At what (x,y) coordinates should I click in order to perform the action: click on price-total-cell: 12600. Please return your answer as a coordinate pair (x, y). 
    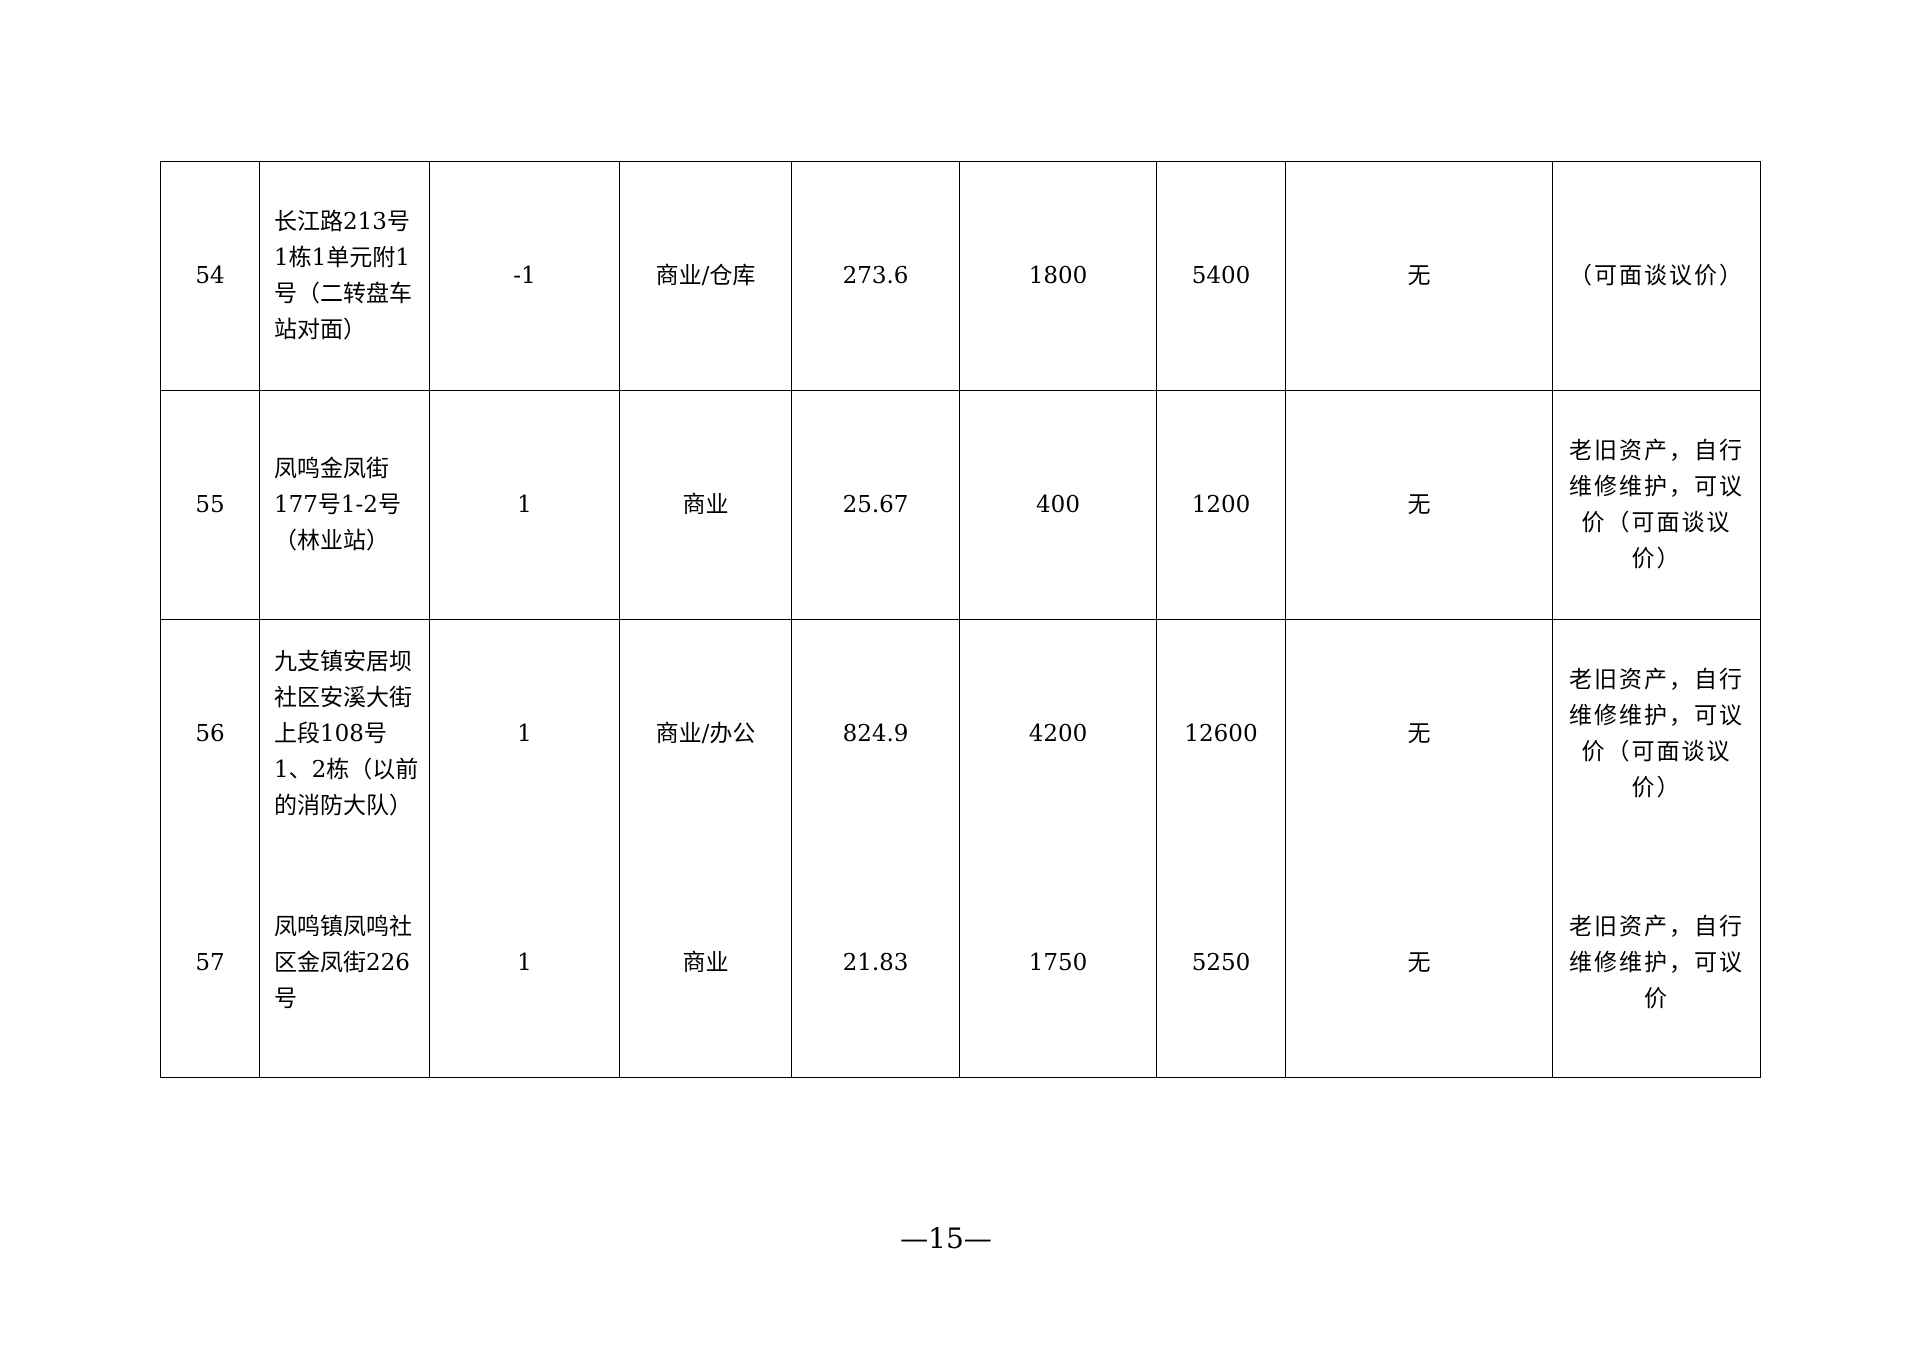
    Looking at the image, I should click on (1221, 734).